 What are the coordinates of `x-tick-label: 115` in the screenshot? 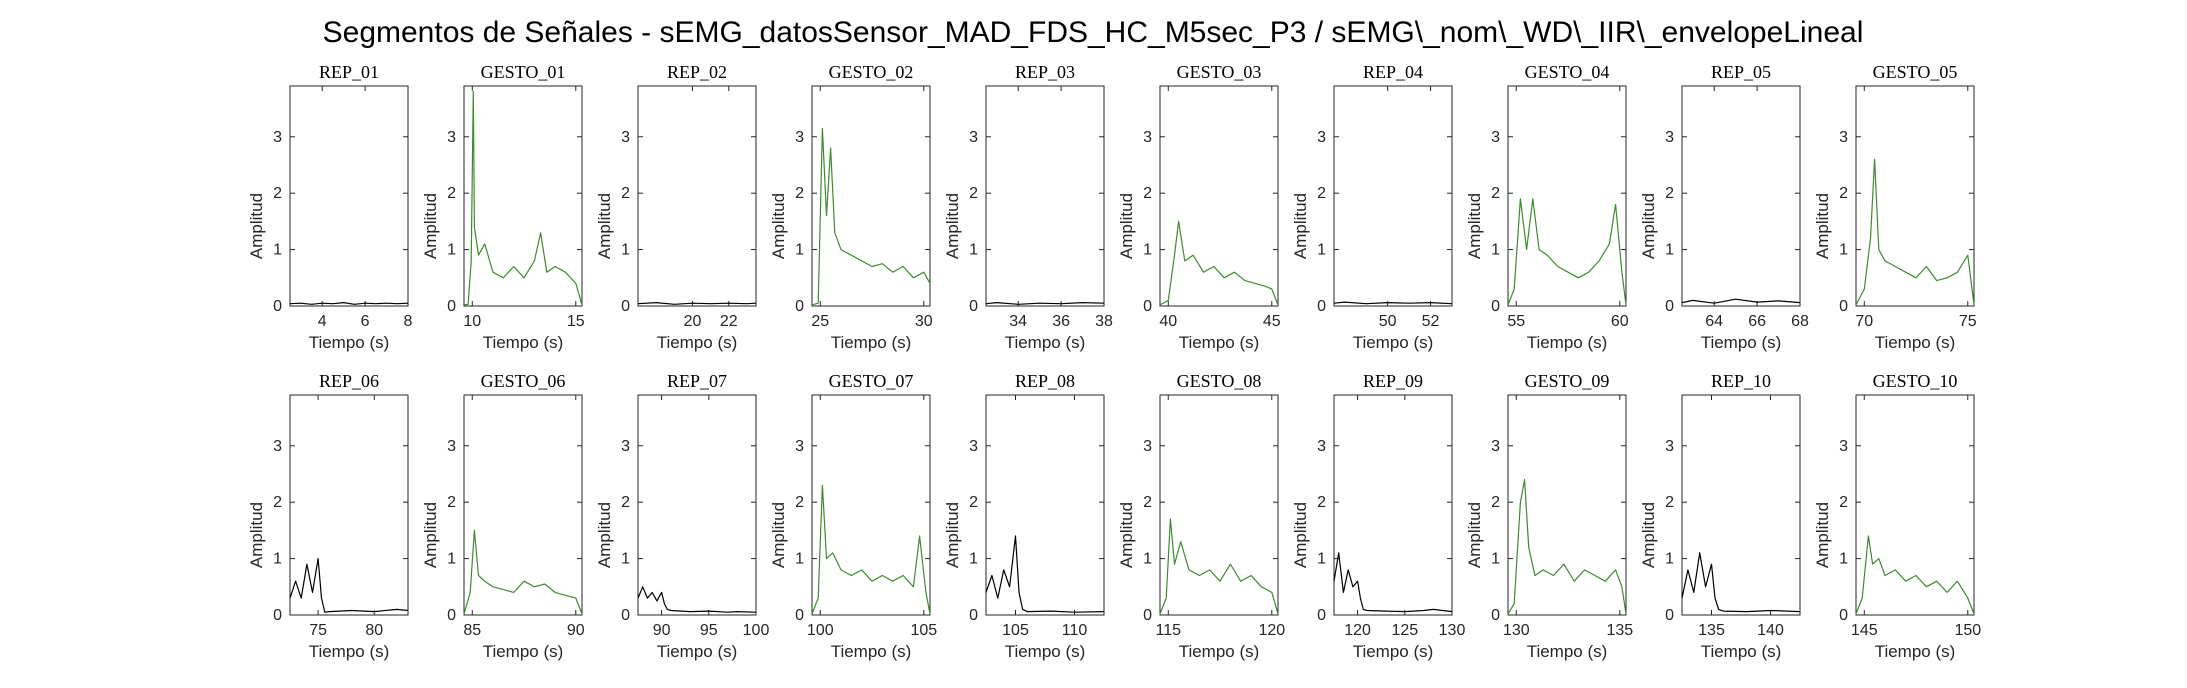 It's located at (1169, 630).